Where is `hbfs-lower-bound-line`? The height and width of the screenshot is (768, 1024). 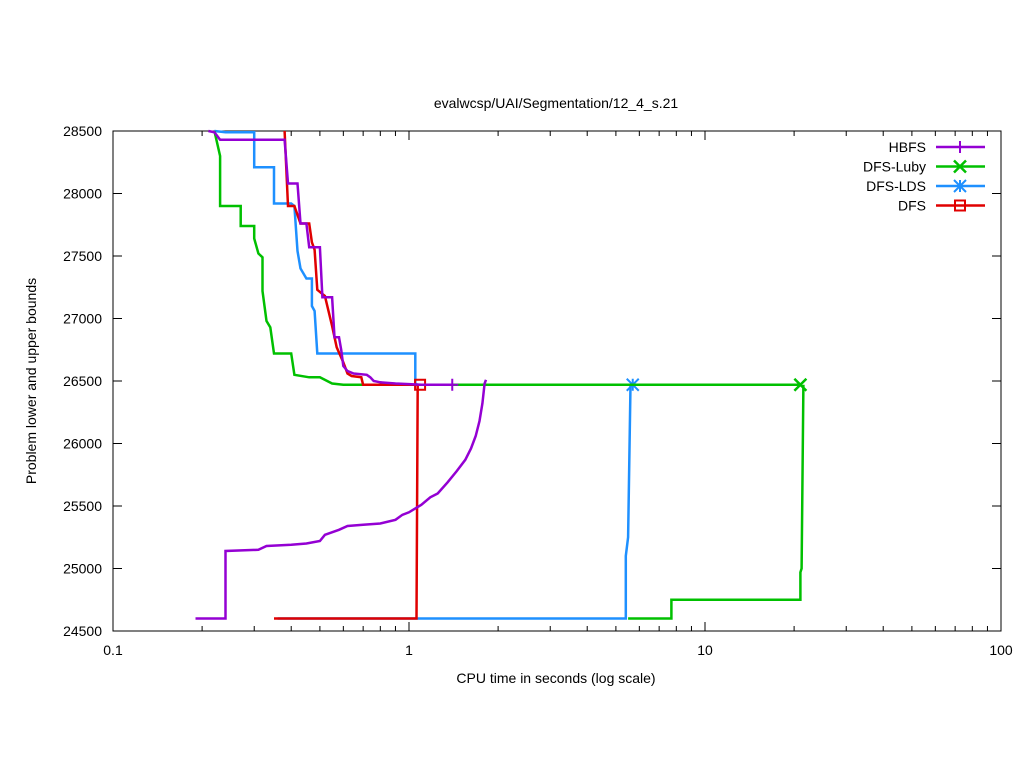 hbfs-lower-bound-line is located at coordinates (341, 499).